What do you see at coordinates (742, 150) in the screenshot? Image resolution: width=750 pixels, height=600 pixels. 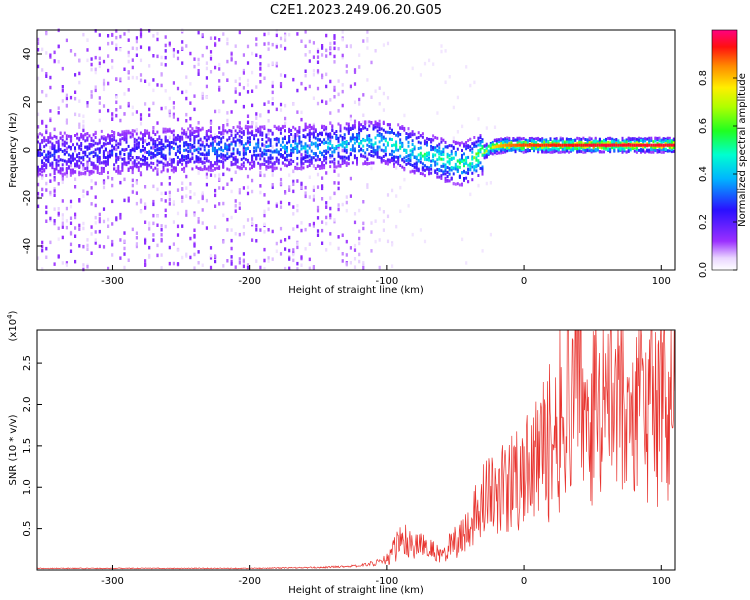 I see `colorbar-label: Normalized spectral amplitude` at bounding box center [742, 150].